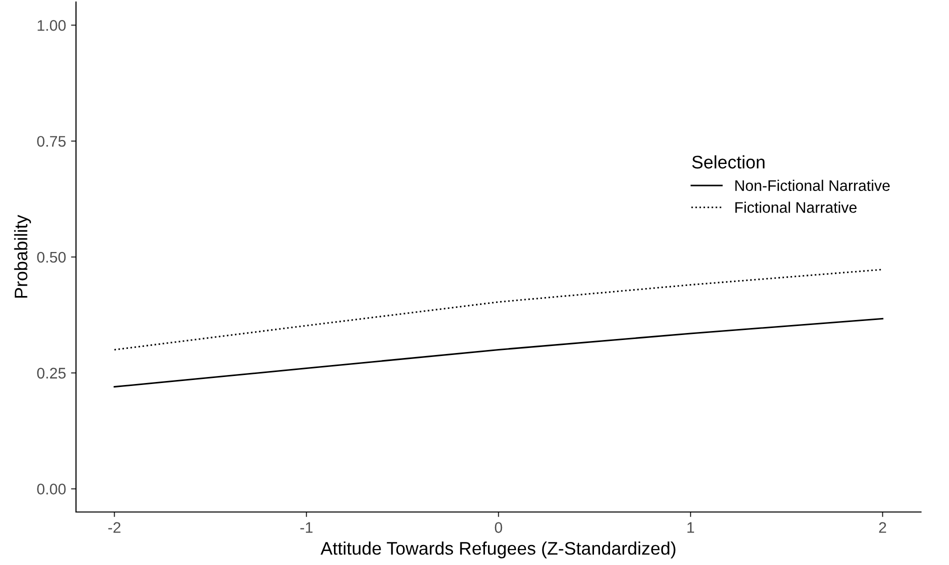  Describe the element at coordinates (22, 256) in the screenshot. I see `y-axis-title: Probability` at that location.